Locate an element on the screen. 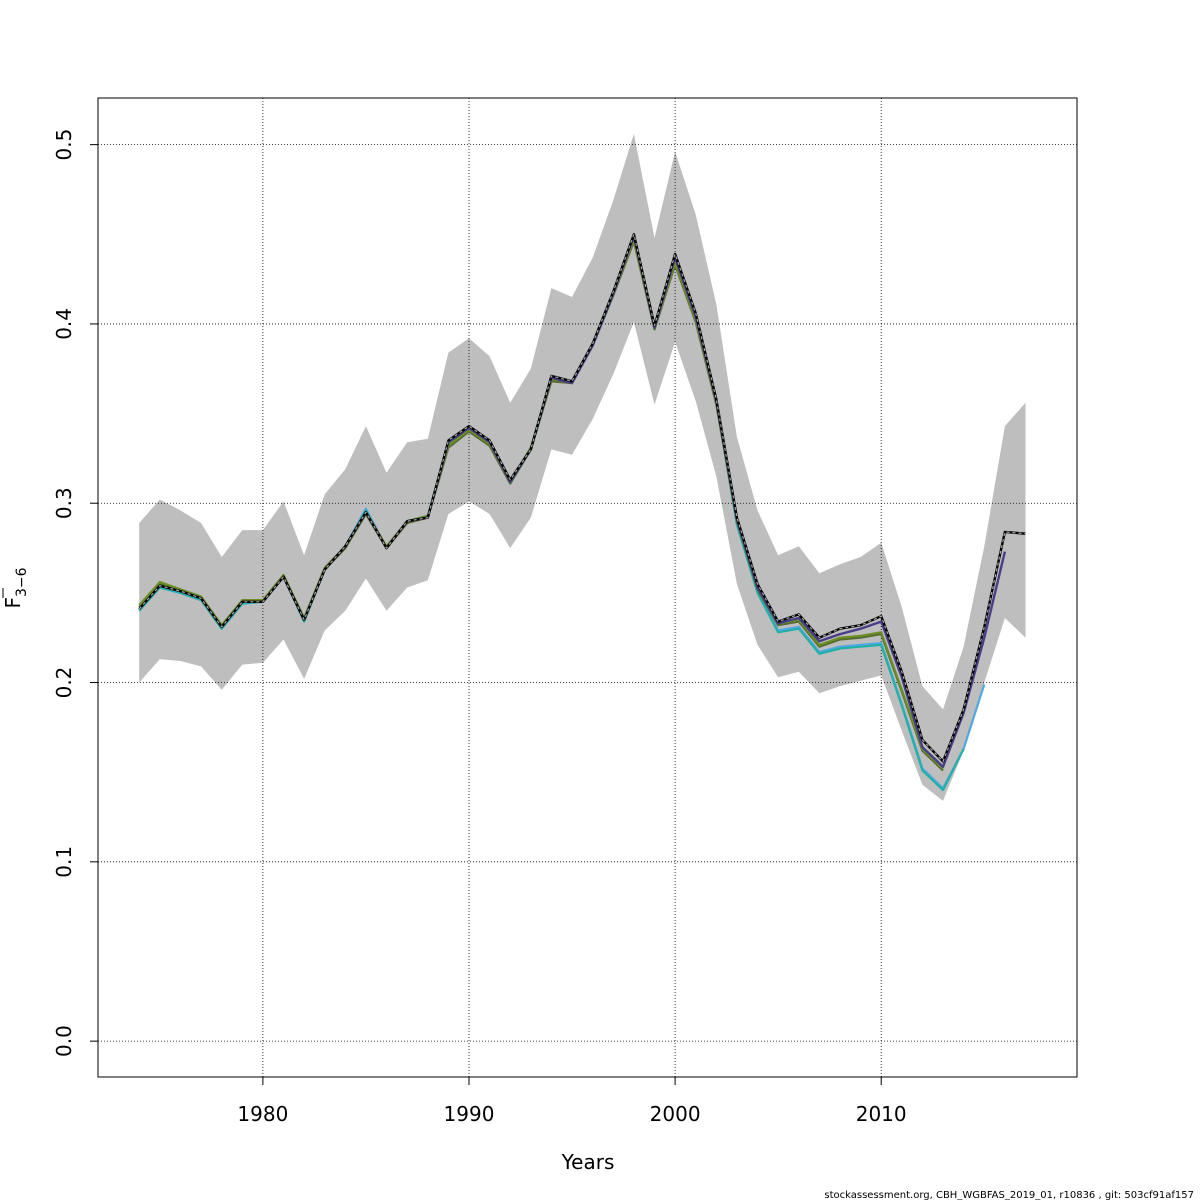  y-tick-label: 0.4 is located at coordinates (64, 324).